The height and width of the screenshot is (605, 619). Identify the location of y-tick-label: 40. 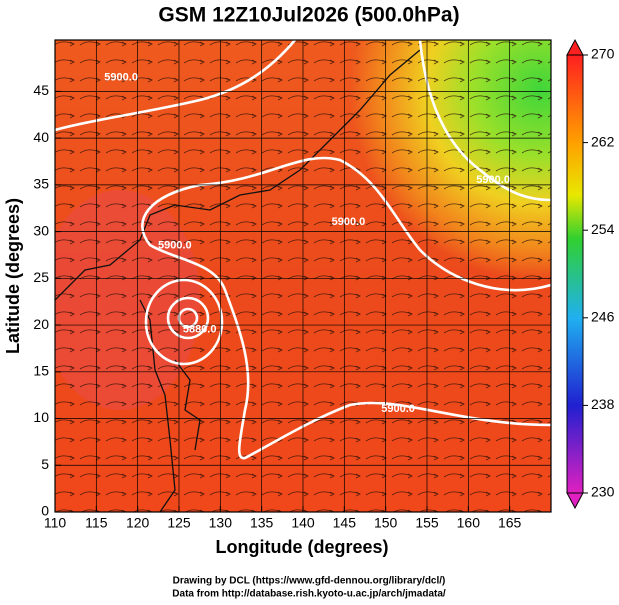
(41, 137).